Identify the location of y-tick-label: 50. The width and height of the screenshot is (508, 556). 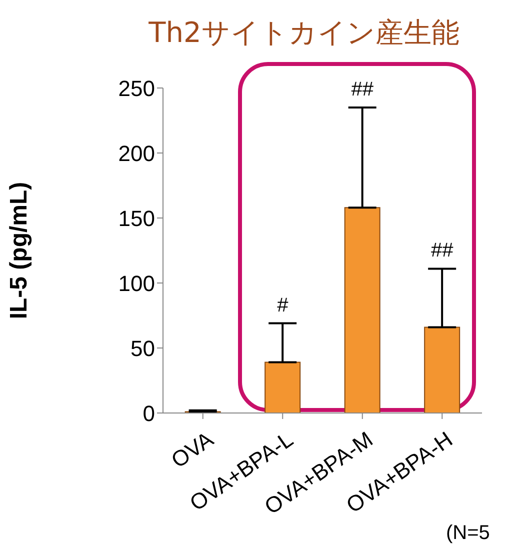
(142, 348).